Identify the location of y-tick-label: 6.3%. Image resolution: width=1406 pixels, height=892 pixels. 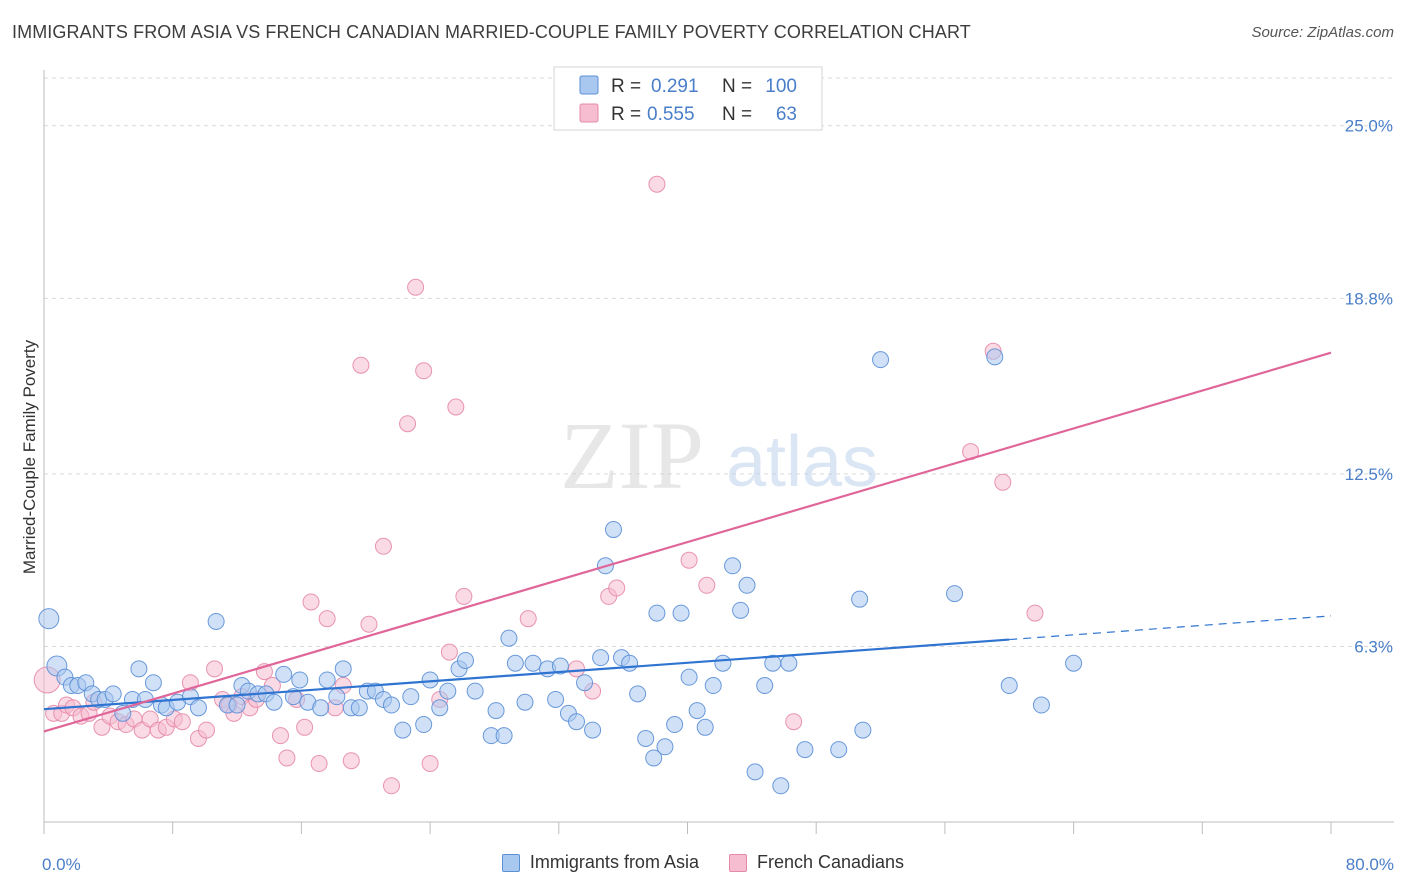
(1373, 647).